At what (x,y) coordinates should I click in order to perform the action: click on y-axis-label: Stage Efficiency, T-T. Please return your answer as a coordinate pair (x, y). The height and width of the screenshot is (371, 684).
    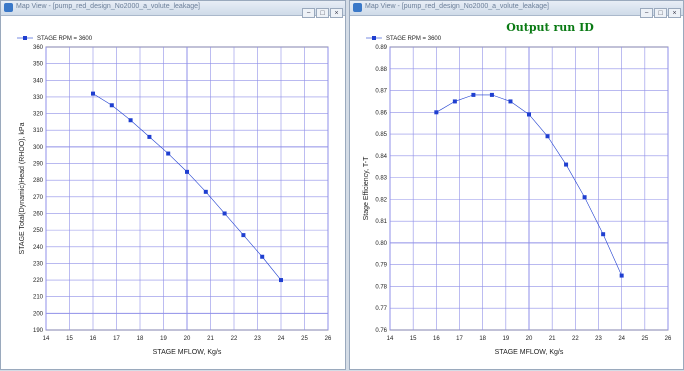
    Looking at the image, I should click on (366, 188).